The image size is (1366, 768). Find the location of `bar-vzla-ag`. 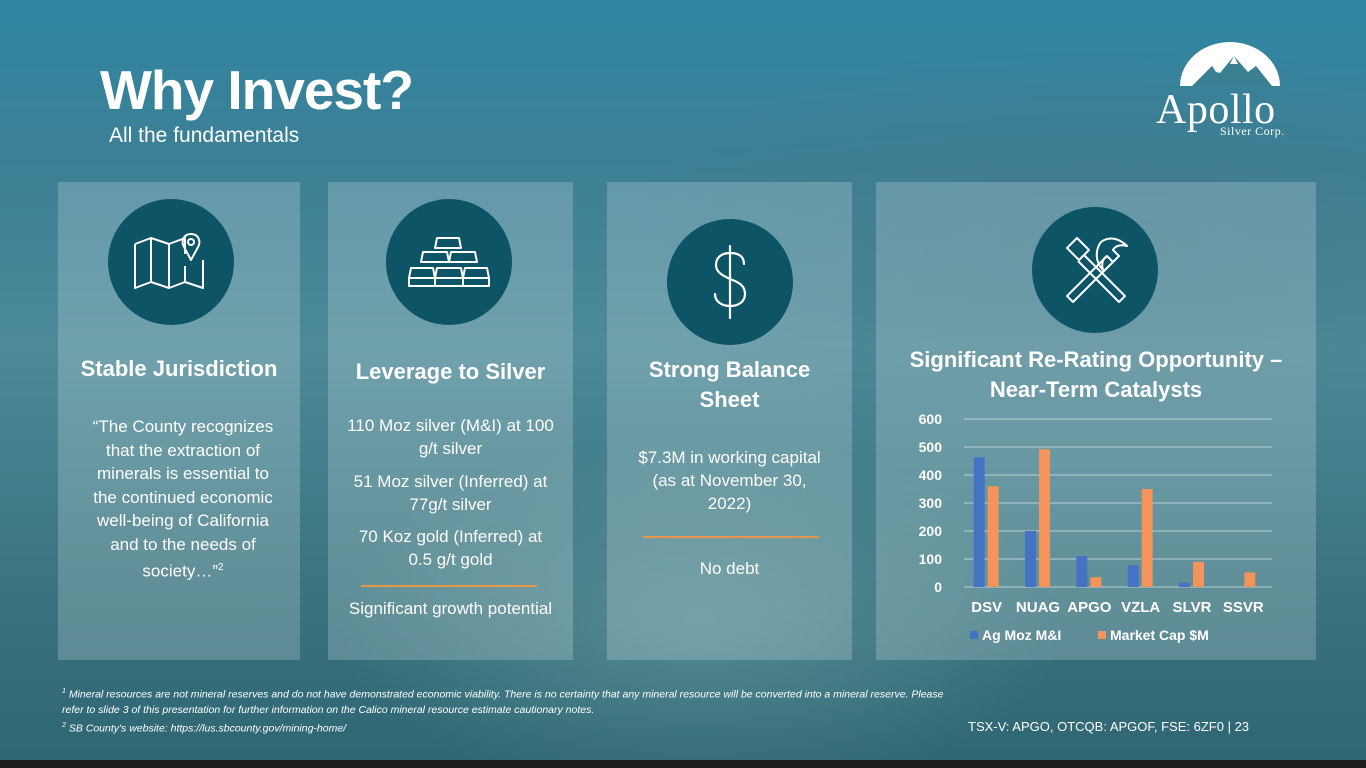

bar-vzla-ag is located at coordinates (1133, 576).